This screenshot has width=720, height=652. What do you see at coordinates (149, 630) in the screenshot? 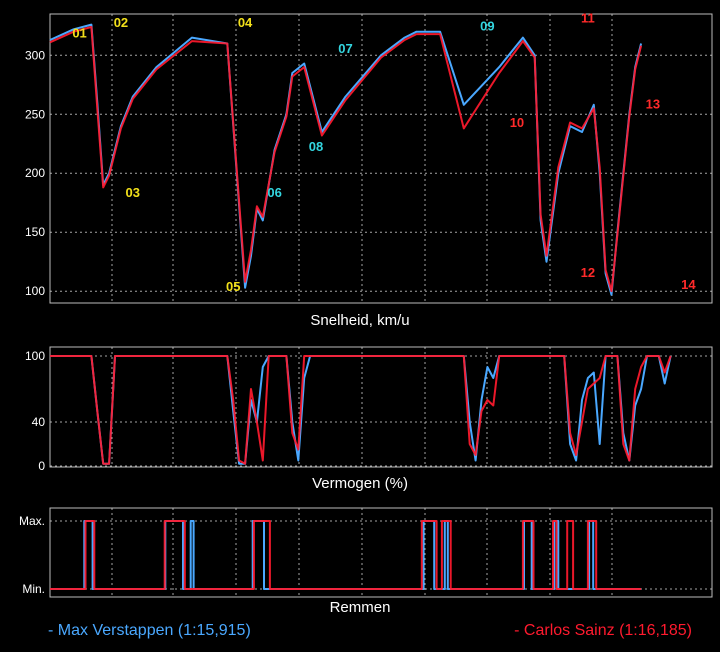
I see `legend-verstappen: - Max Verstappen (1:15,915)` at bounding box center [149, 630].